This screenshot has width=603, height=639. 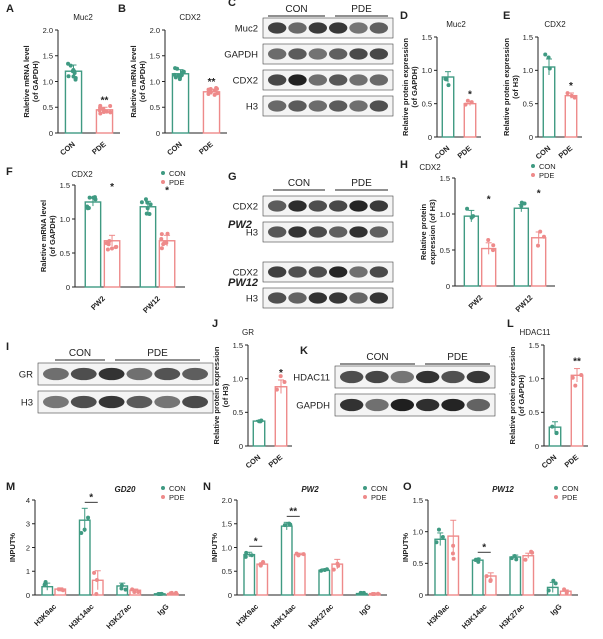 I want to click on y-tick-label: 0.5, so click(x=48, y=107).